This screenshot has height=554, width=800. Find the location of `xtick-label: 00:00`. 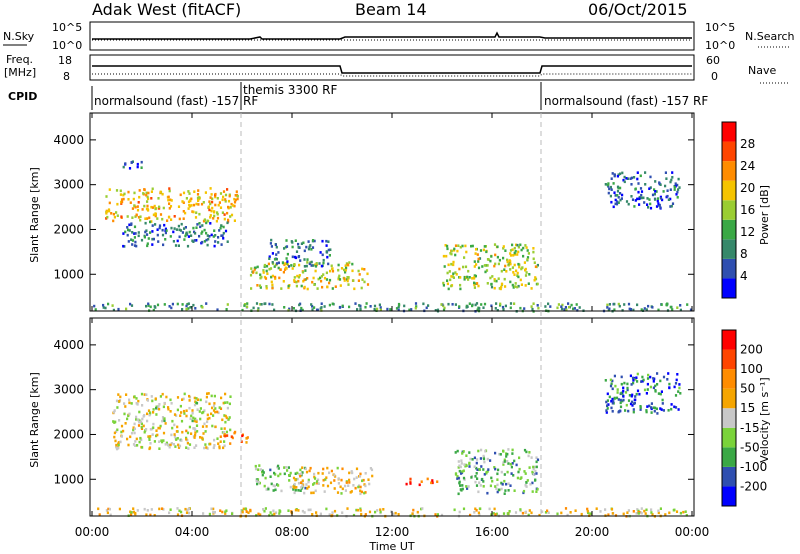

xtick-label: 00:00 is located at coordinates (92, 532).